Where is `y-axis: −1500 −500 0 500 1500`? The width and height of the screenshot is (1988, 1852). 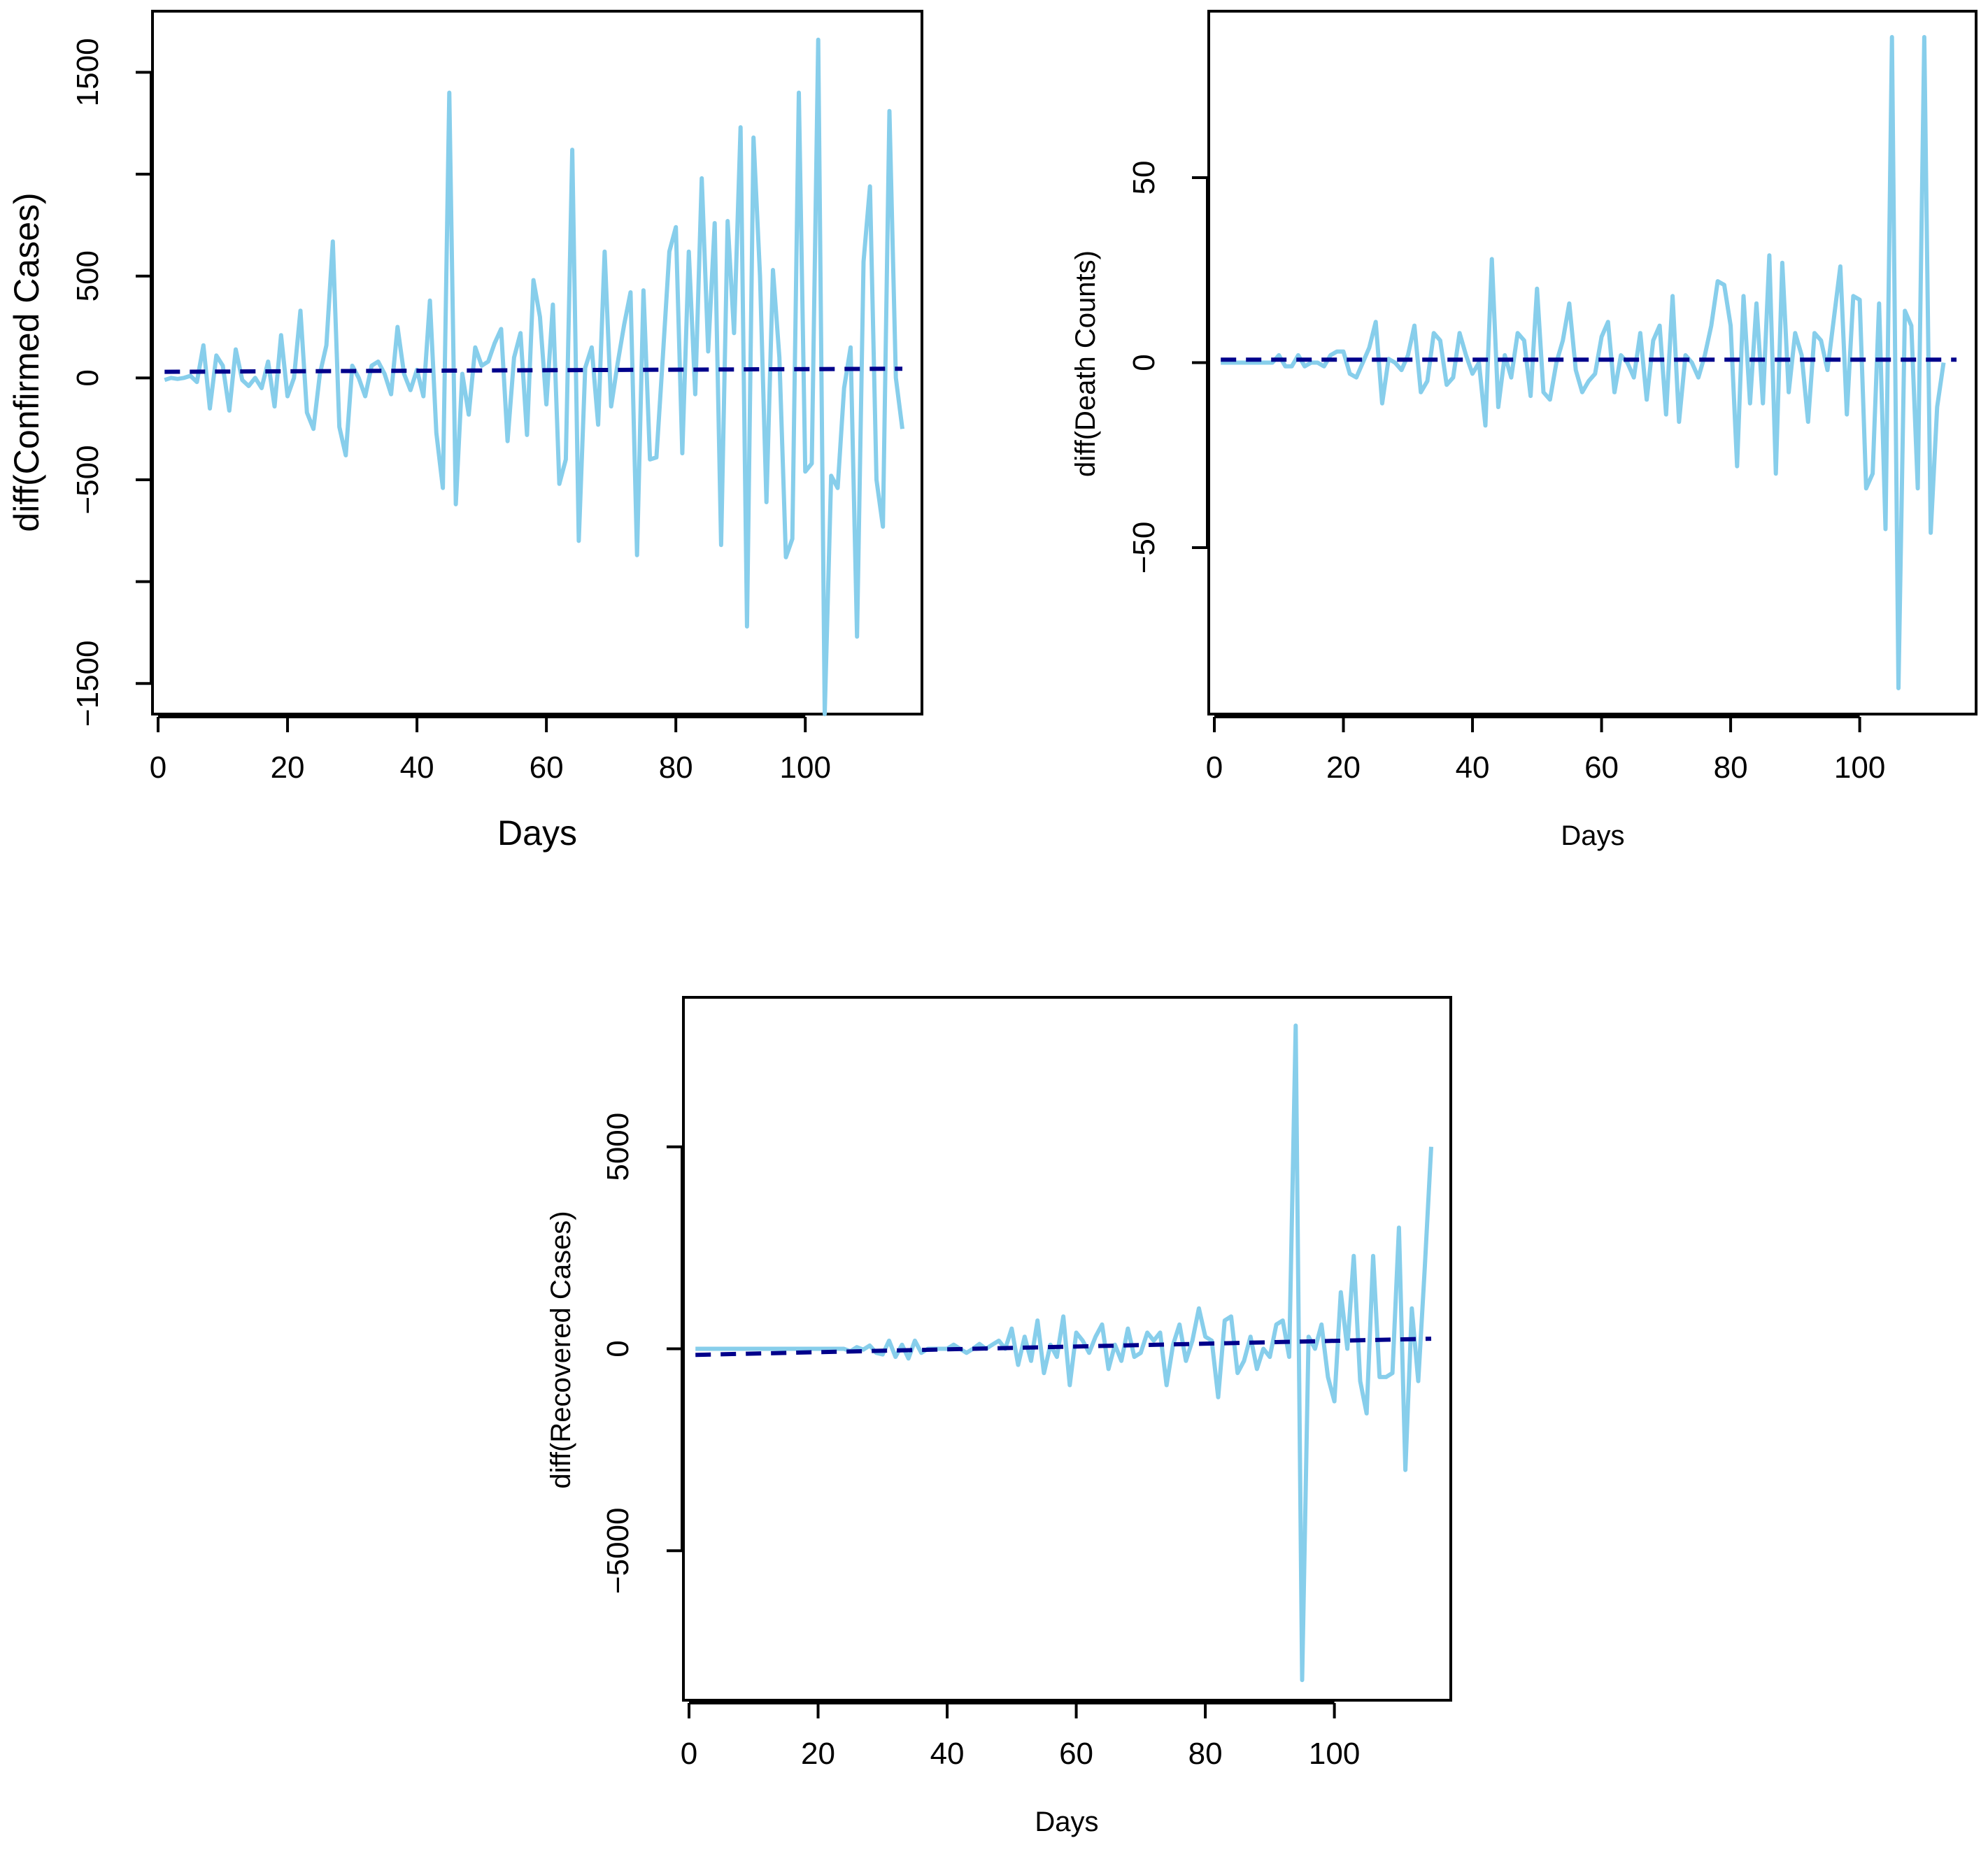 y-axis: −1500 −500 0 500 1500 is located at coordinates (112, 383).